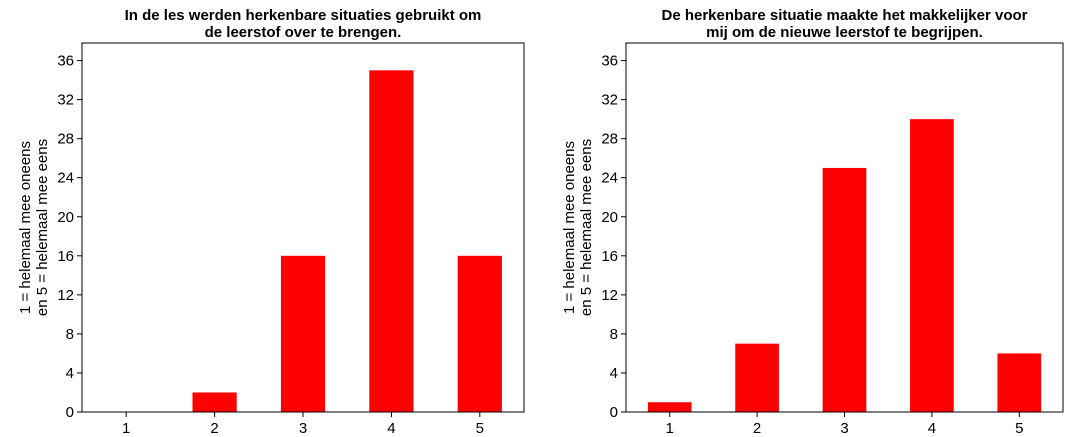 This screenshot has width=1069, height=437. Describe the element at coordinates (303, 32) in the screenshot. I see `chart-title: de leerstof over te brengen.` at that location.